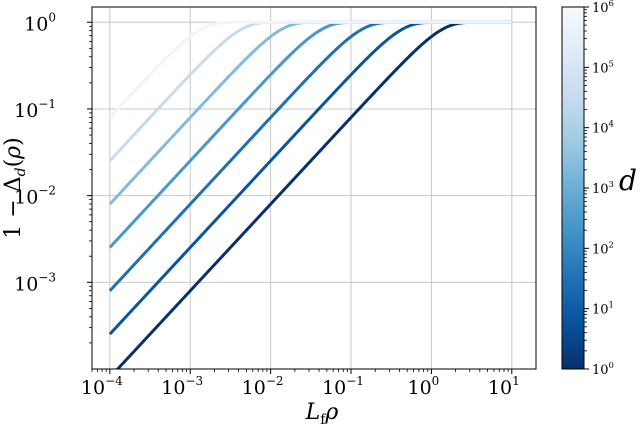  What do you see at coordinates (603, 248) in the screenshot?
I see `tick-label: 10²` at bounding box center [603, 248].